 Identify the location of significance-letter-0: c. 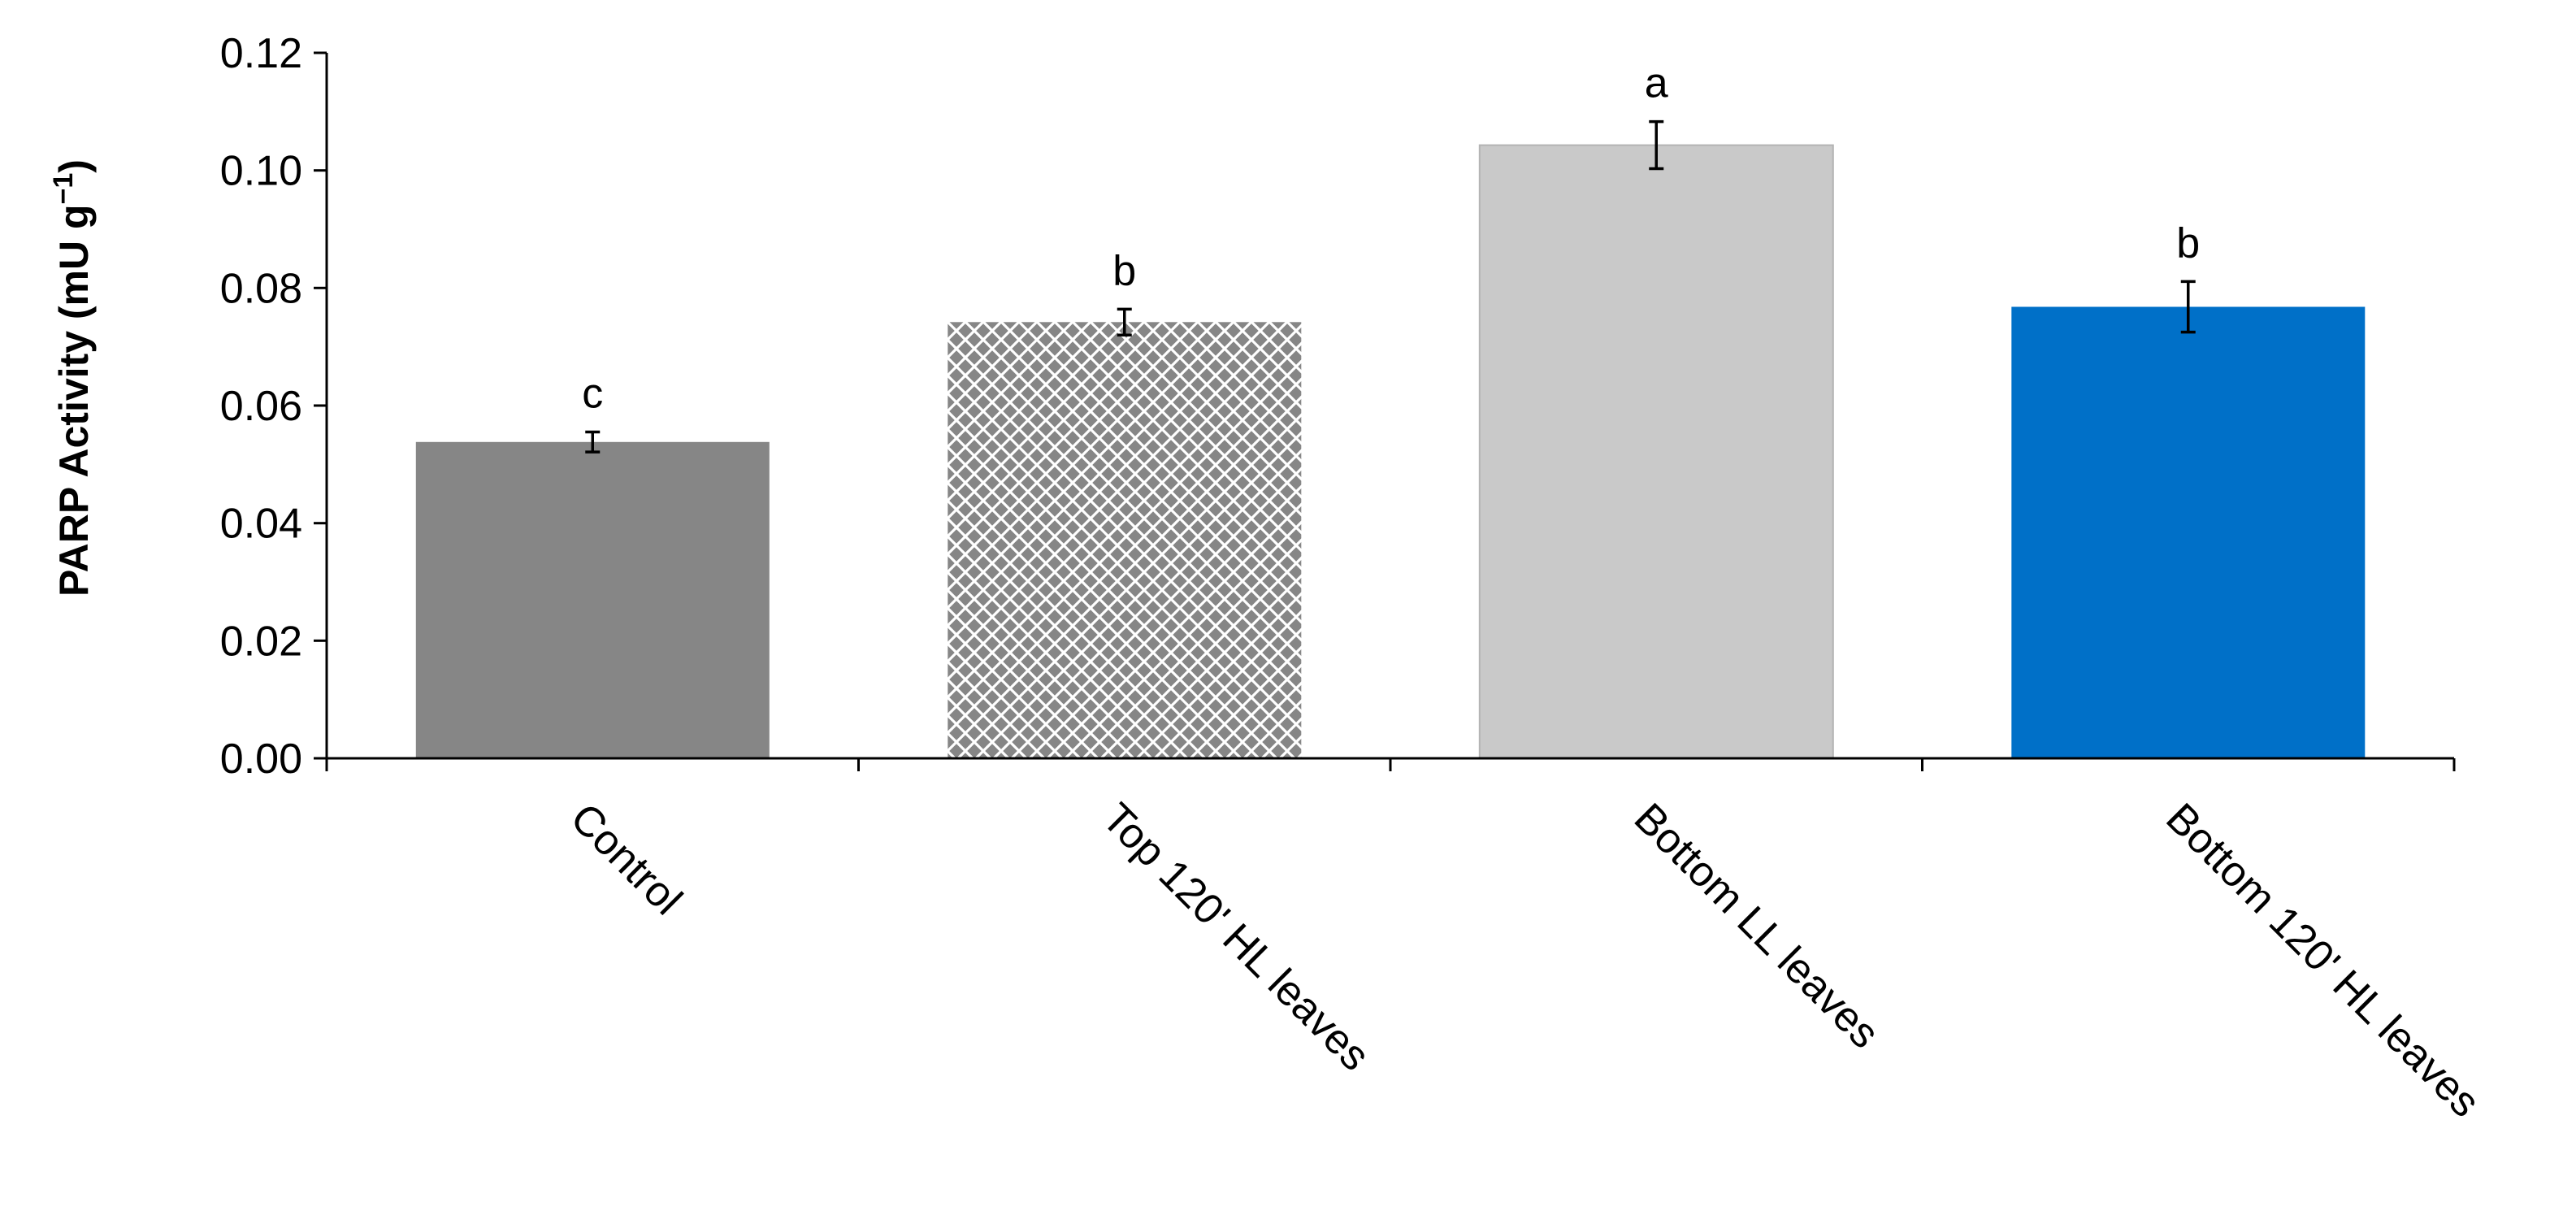
(592, 394).